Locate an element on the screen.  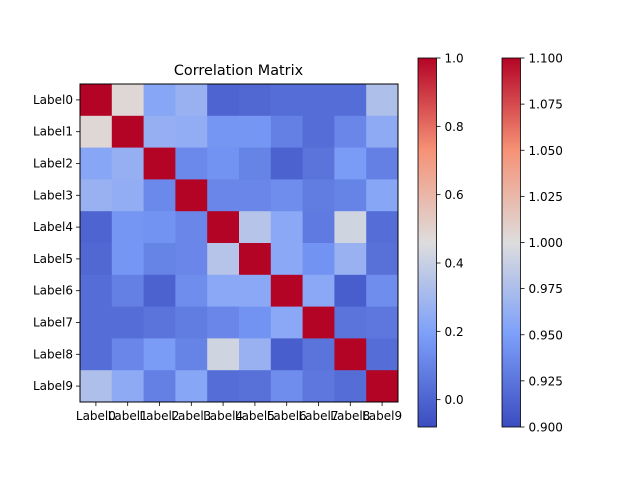
colorbar-tick-label: 0.975 is located at coordinates (546, 289).